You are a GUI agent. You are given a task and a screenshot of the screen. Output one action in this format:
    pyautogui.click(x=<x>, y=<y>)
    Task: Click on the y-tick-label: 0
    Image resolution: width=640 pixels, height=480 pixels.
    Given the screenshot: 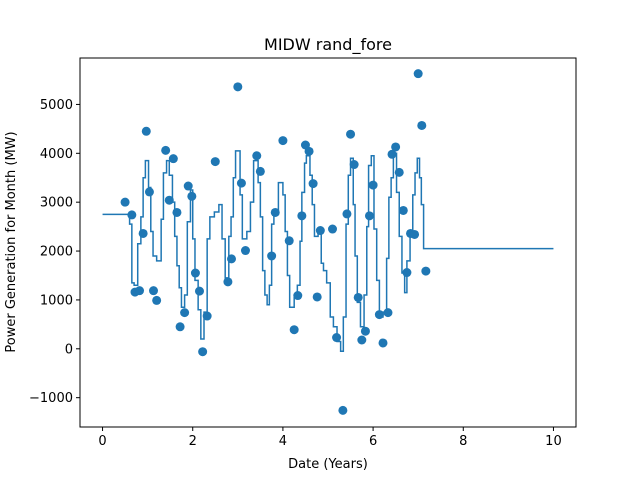 What is the action you would take?
    pyautogui.click(x=69, y=349)
    